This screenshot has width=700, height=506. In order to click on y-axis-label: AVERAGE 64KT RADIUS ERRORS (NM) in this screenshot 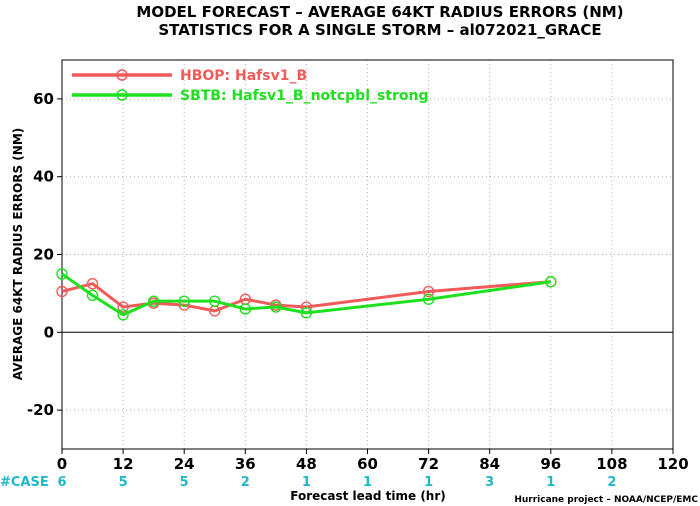, I will do `click(18, 254)`.